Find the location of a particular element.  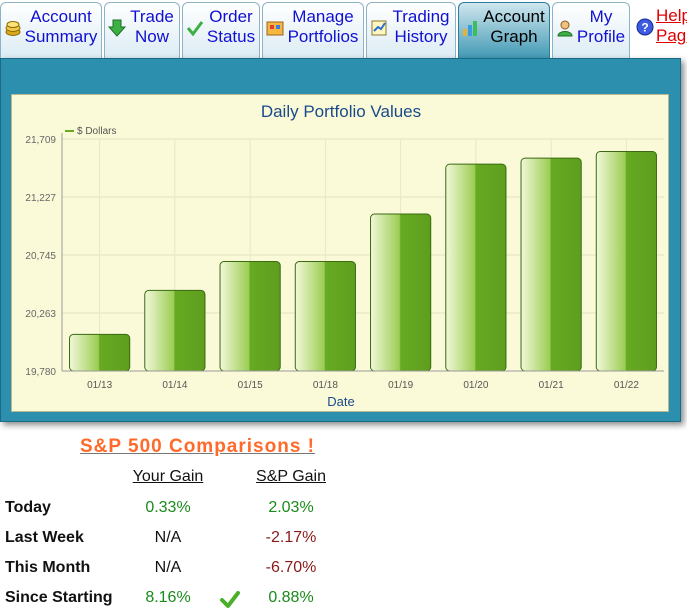

tab-label-line2: Status is located at coordinates (231, 36).